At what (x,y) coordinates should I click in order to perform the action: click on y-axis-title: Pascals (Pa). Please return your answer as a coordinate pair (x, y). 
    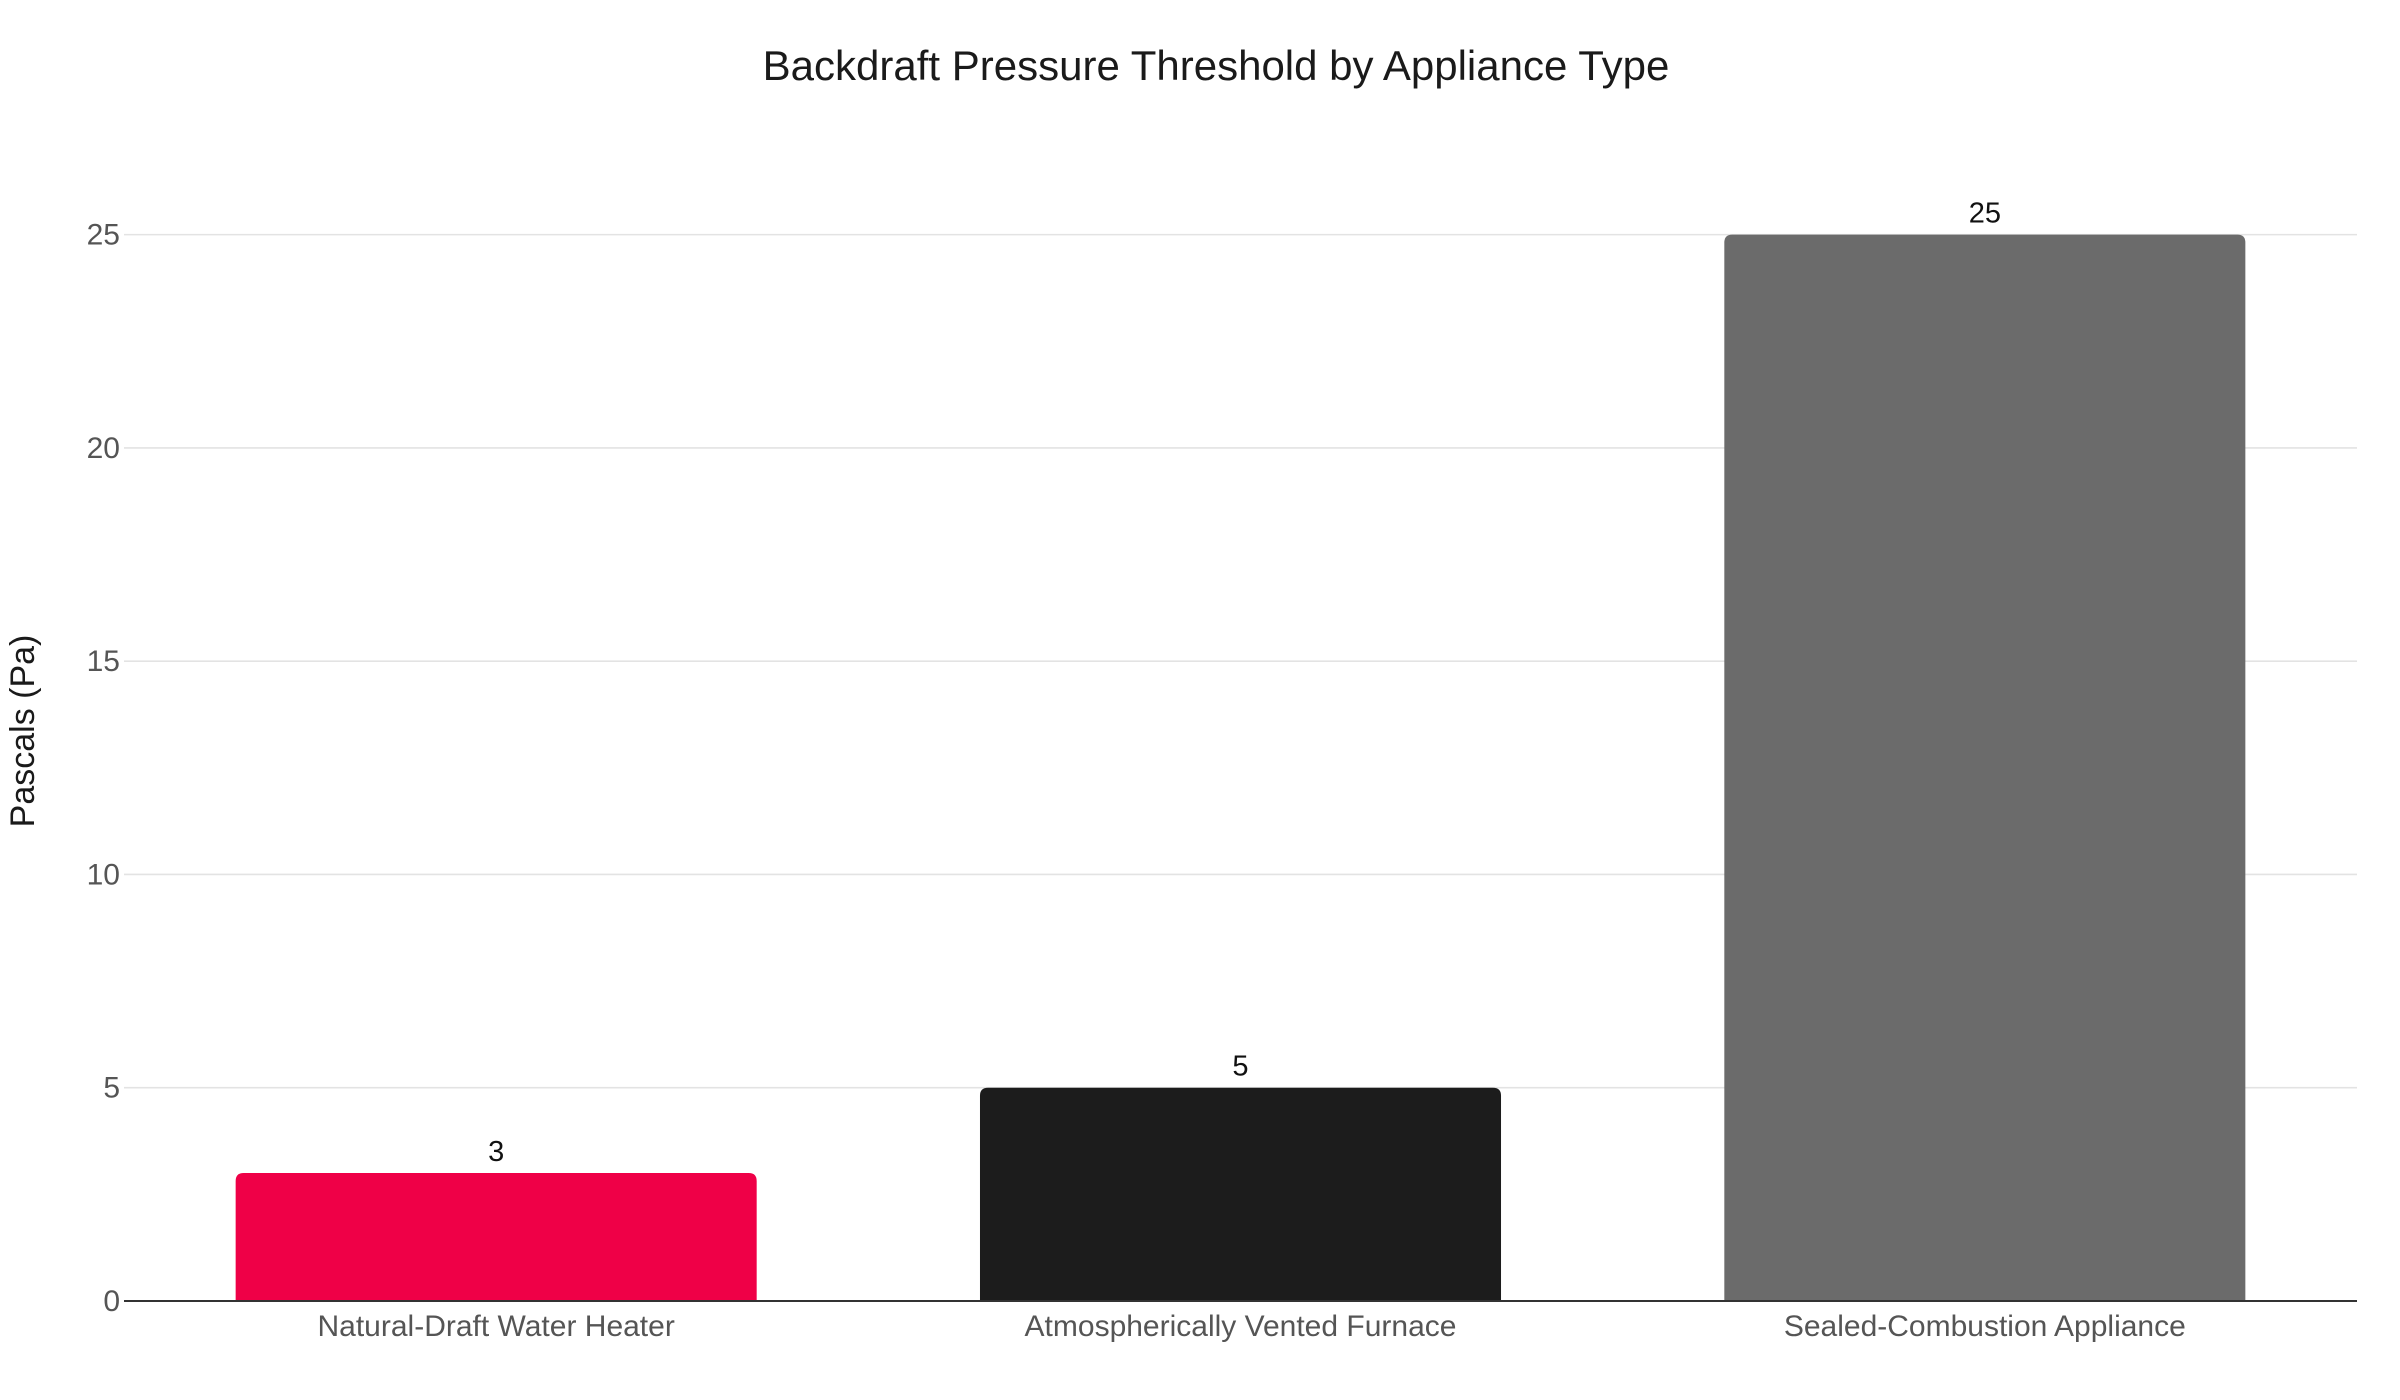
    Looking at the image, I should click on (23, 731).